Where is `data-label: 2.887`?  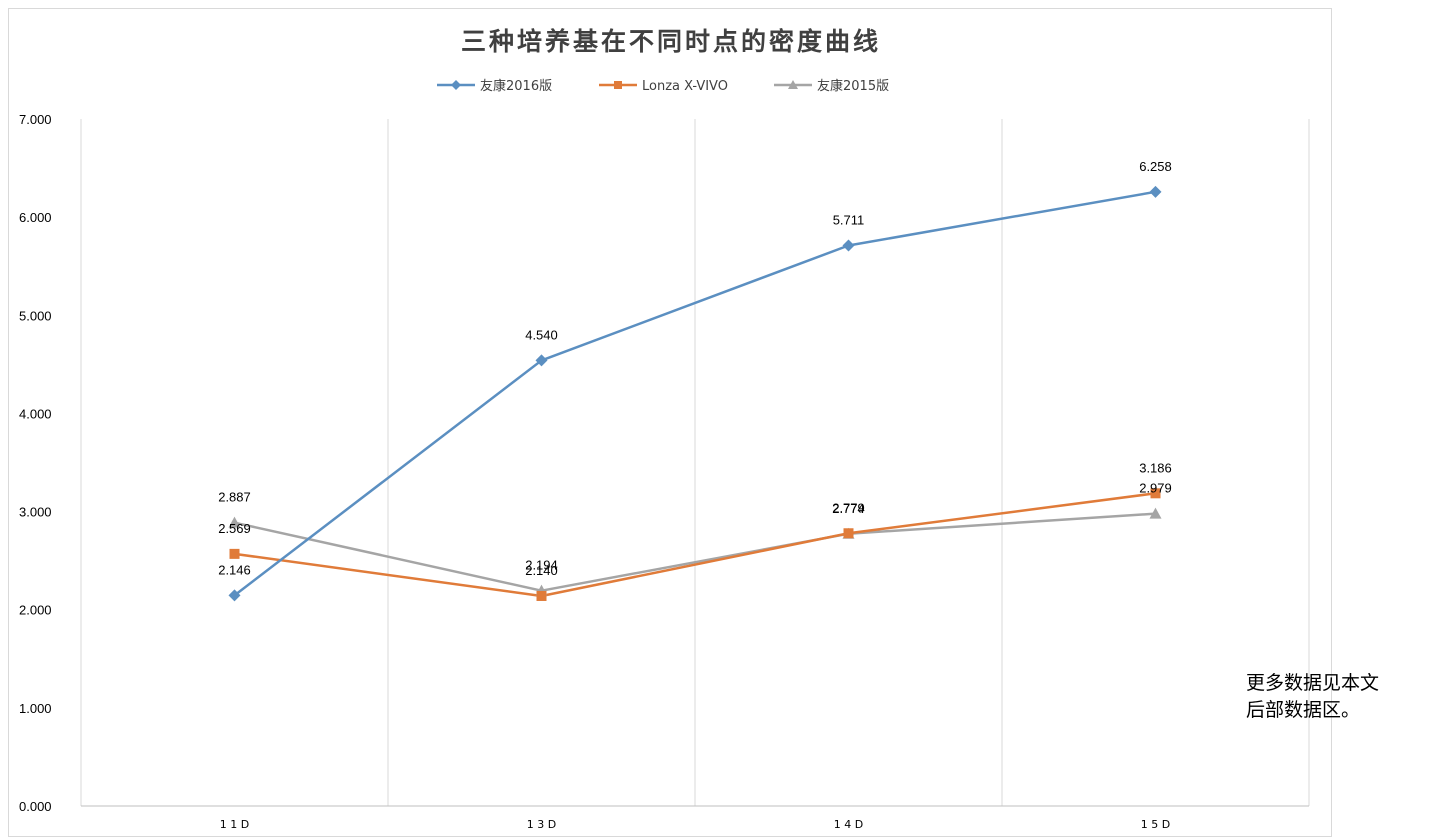 data-label: 2.887 is located at coordinates (234, 497).